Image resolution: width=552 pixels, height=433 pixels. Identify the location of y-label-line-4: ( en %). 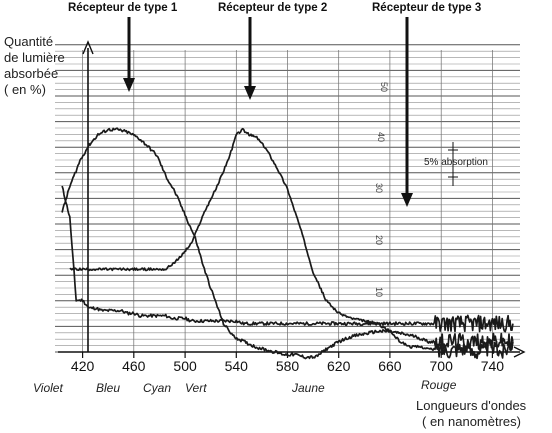
(25, 89).